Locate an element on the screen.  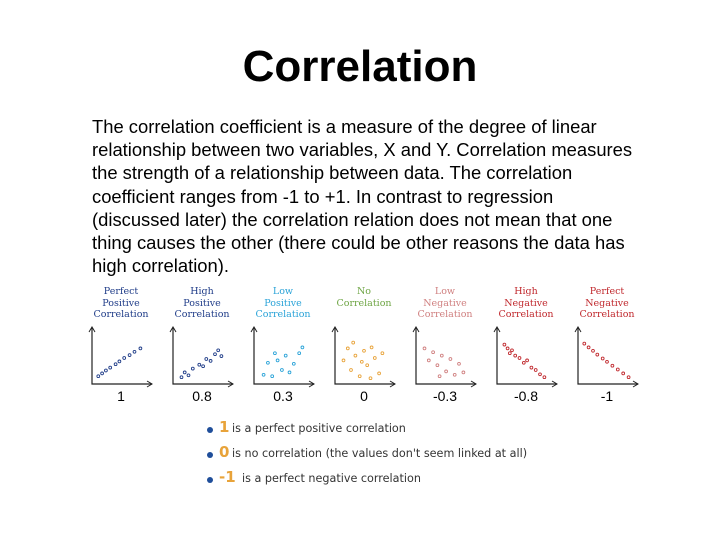
panel-title-line: Perfect is located at coordinates (121, 291).